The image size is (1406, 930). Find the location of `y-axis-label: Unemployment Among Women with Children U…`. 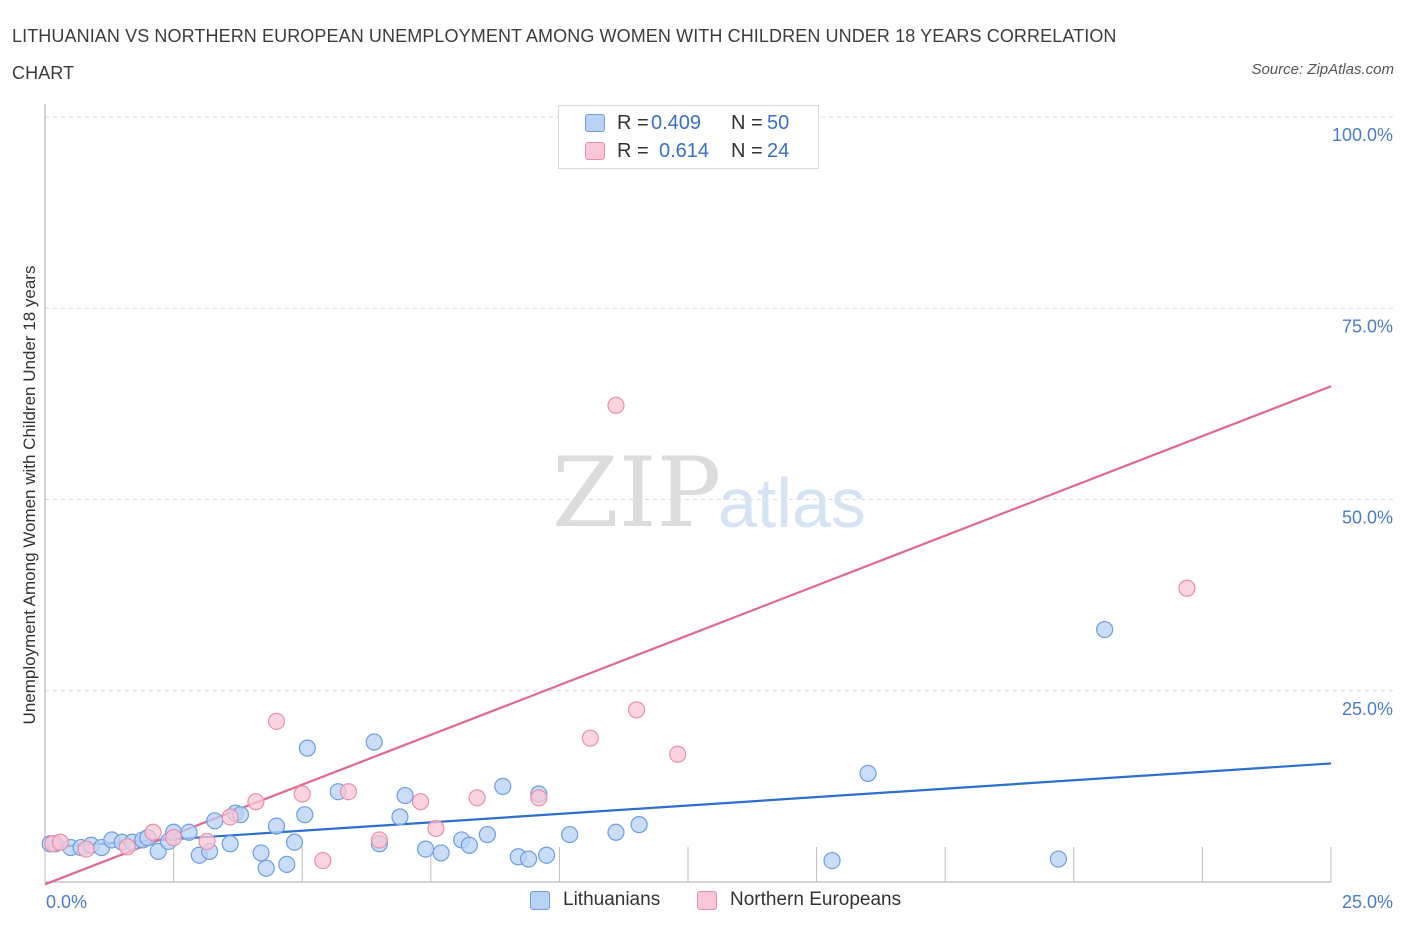

y-axis-label: Unemployment Among Women with Children U… is located at coordinates (29, 495).